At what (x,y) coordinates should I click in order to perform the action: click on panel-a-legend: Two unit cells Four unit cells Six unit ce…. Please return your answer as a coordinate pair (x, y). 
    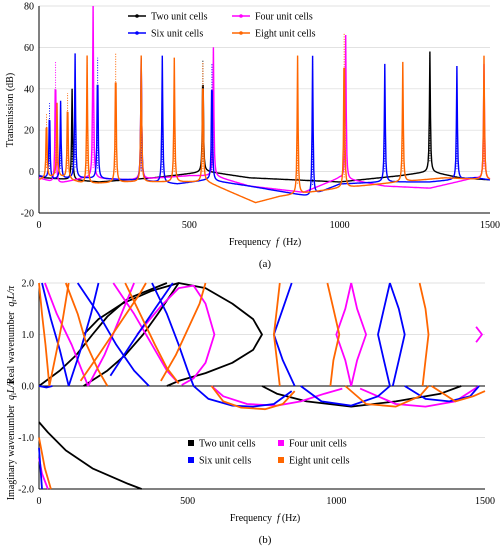
    Looking at the image, I should click on (222, 26).